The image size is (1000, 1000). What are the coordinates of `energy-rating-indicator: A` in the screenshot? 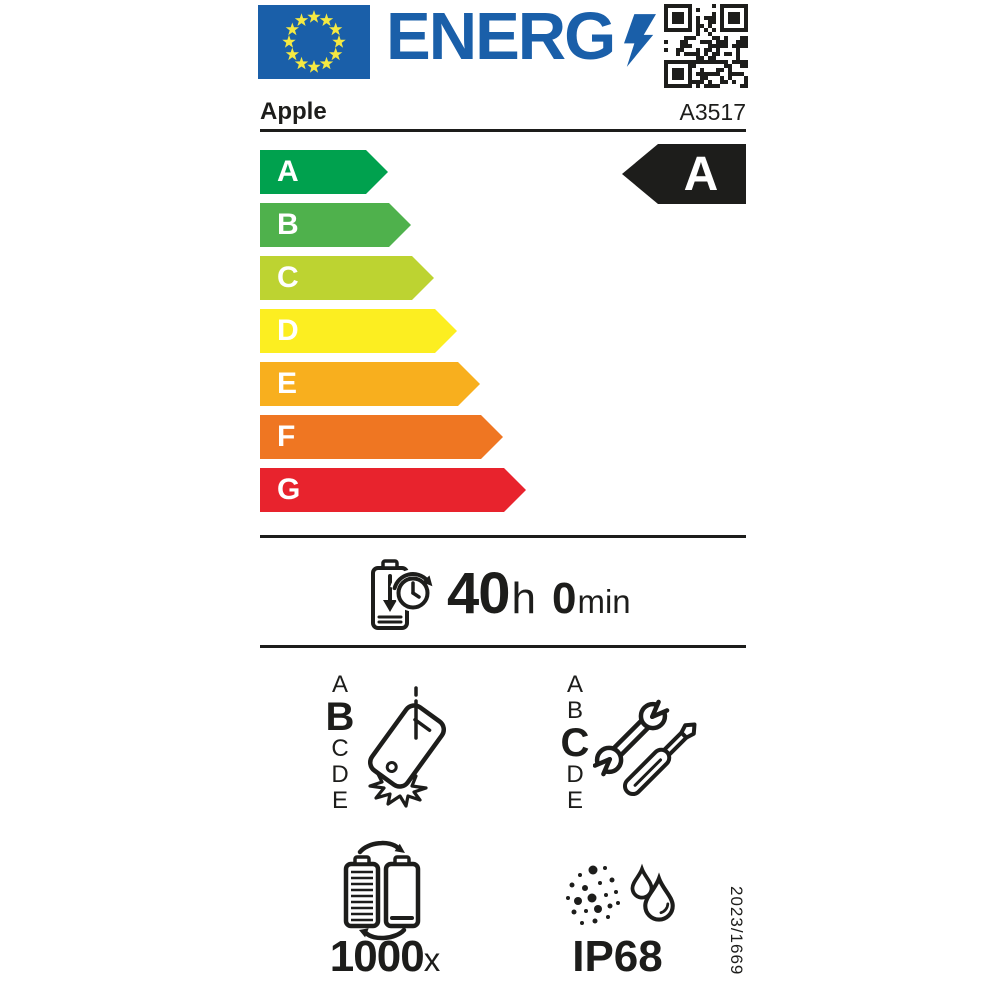 It's located at (684, 174).